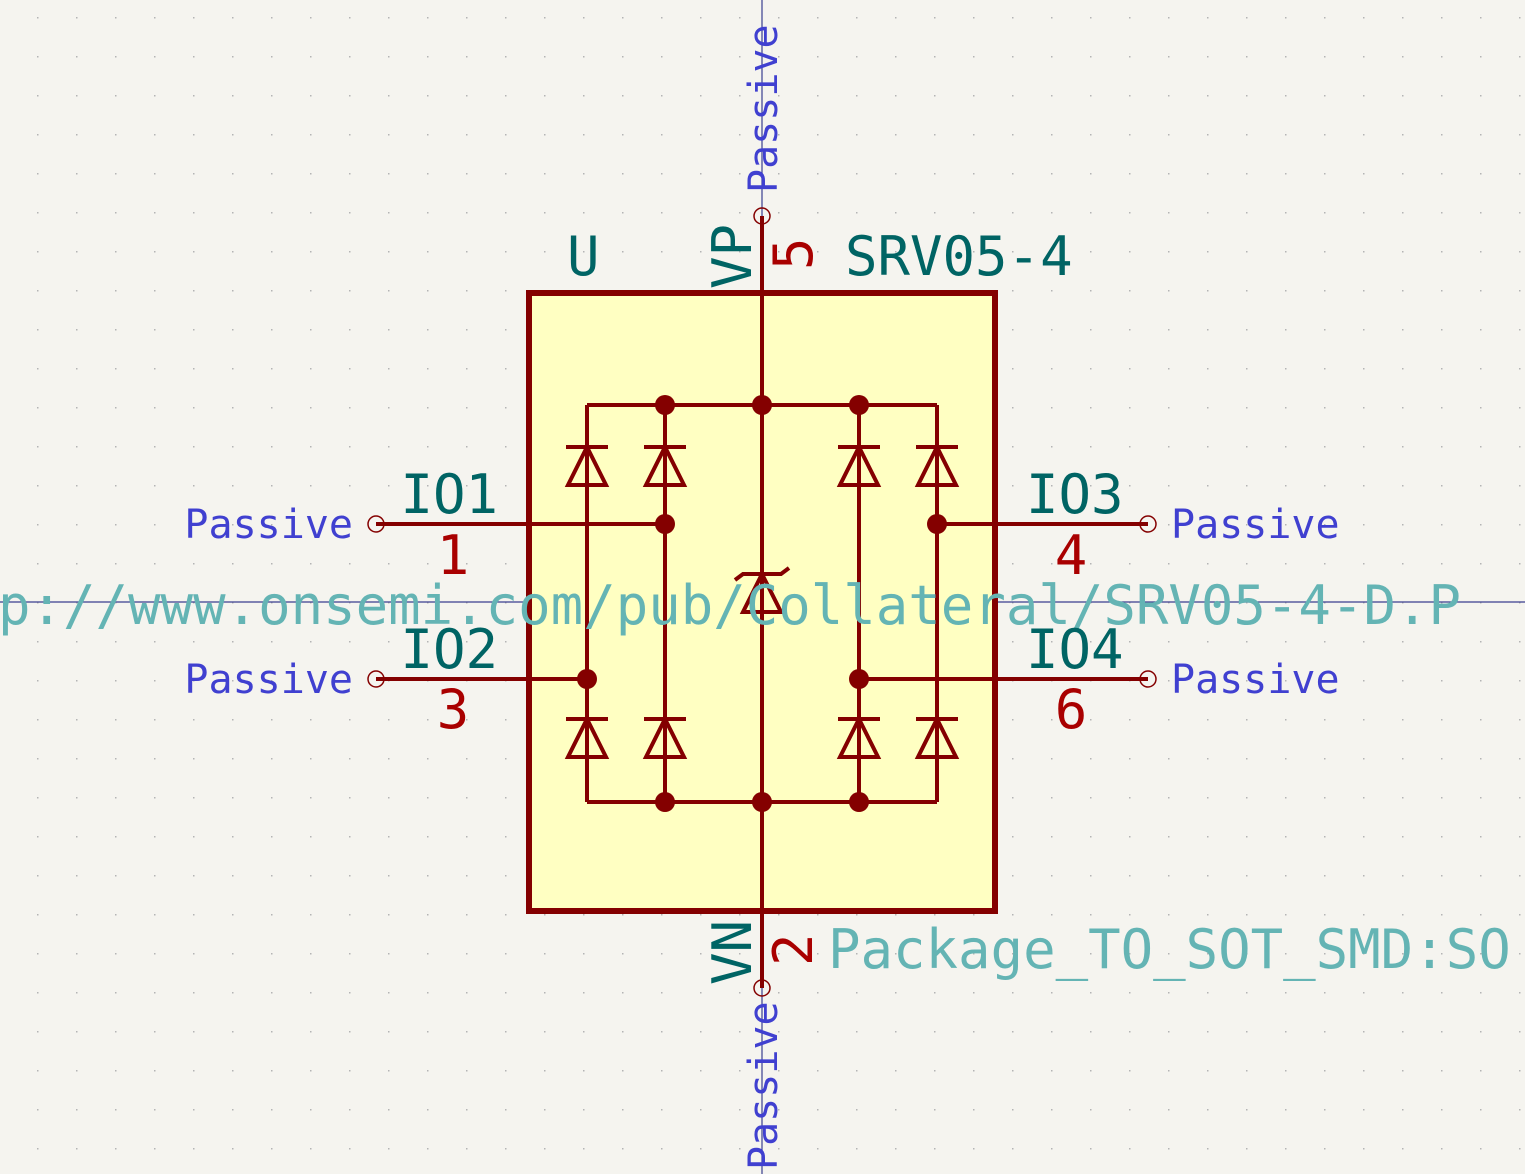  I want to click on diode-array, so click(762, 600).